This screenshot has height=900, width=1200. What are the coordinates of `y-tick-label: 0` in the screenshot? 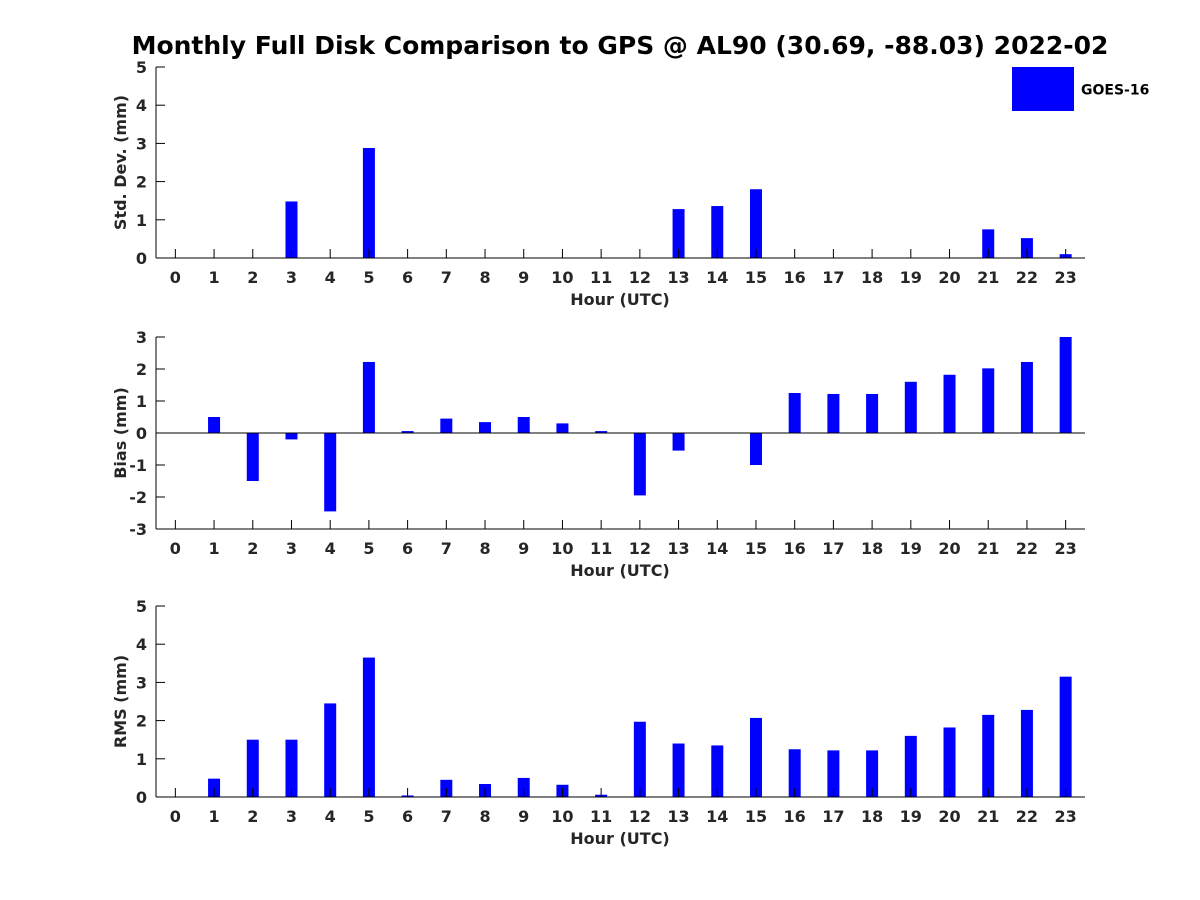 It's located at (141, 258).